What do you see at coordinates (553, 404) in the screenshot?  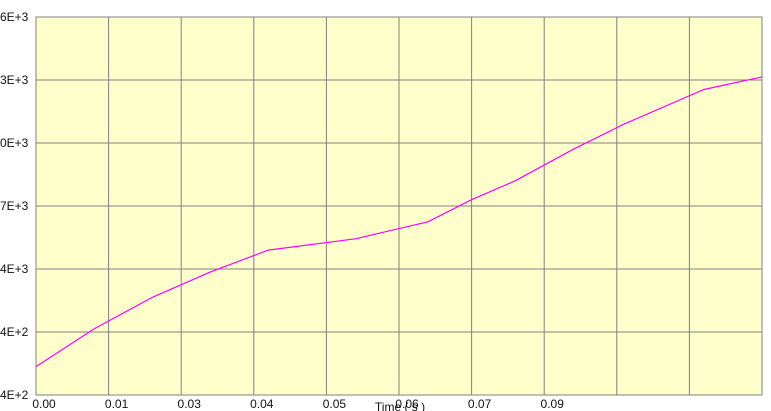 I see `x-tick-label: 0.09` at bounding box center [553, 404].